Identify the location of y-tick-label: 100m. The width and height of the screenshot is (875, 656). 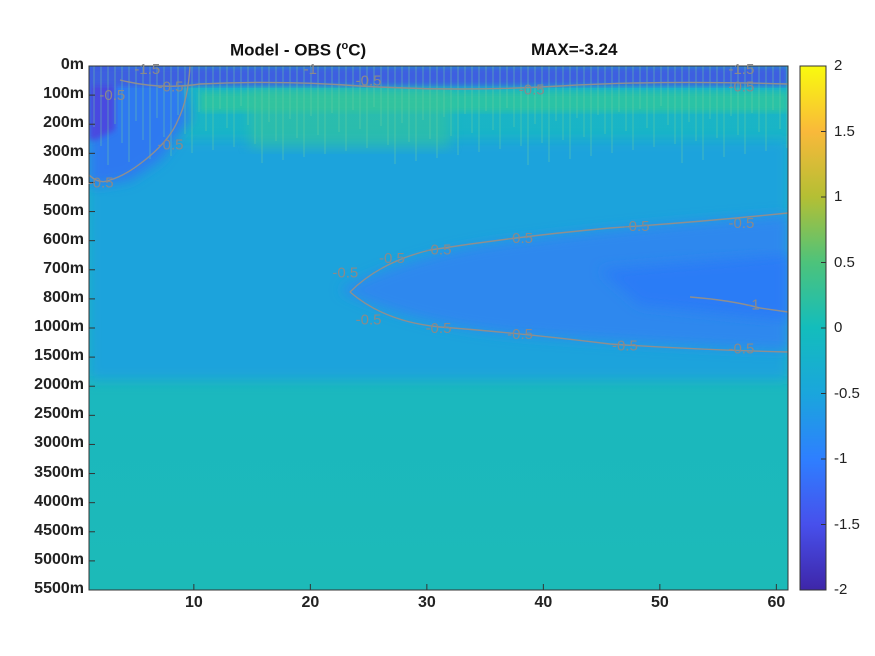
(63, 94).